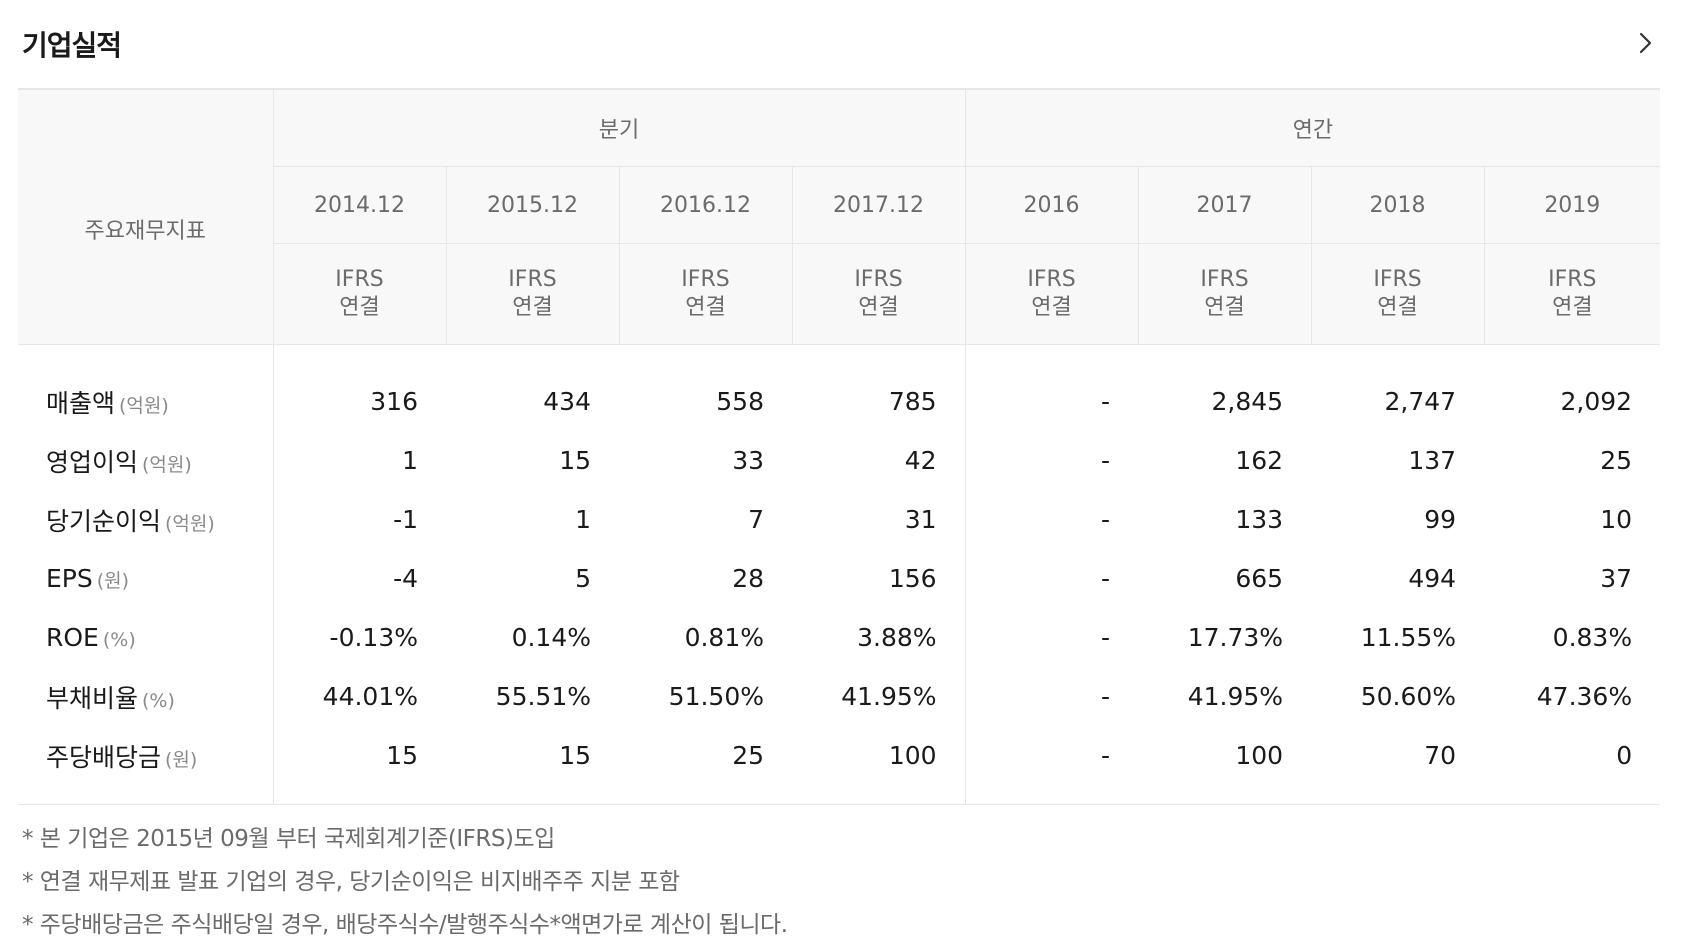  Describe the element at coordinates (551, 637) in the screenshot. I see `metric-value: 0.14%` at that location.